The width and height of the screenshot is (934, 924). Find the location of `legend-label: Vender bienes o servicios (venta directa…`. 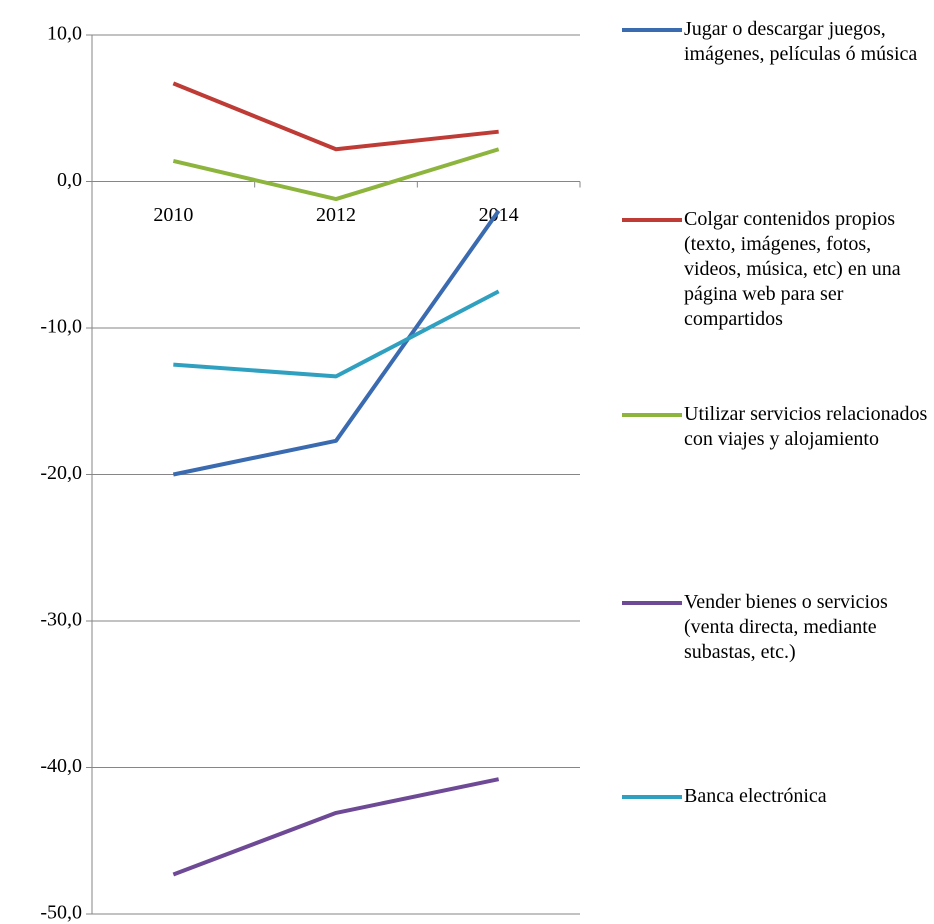

legend-label: Vender bienes o servicios (venta directa… is located at coordinates (786, 627).